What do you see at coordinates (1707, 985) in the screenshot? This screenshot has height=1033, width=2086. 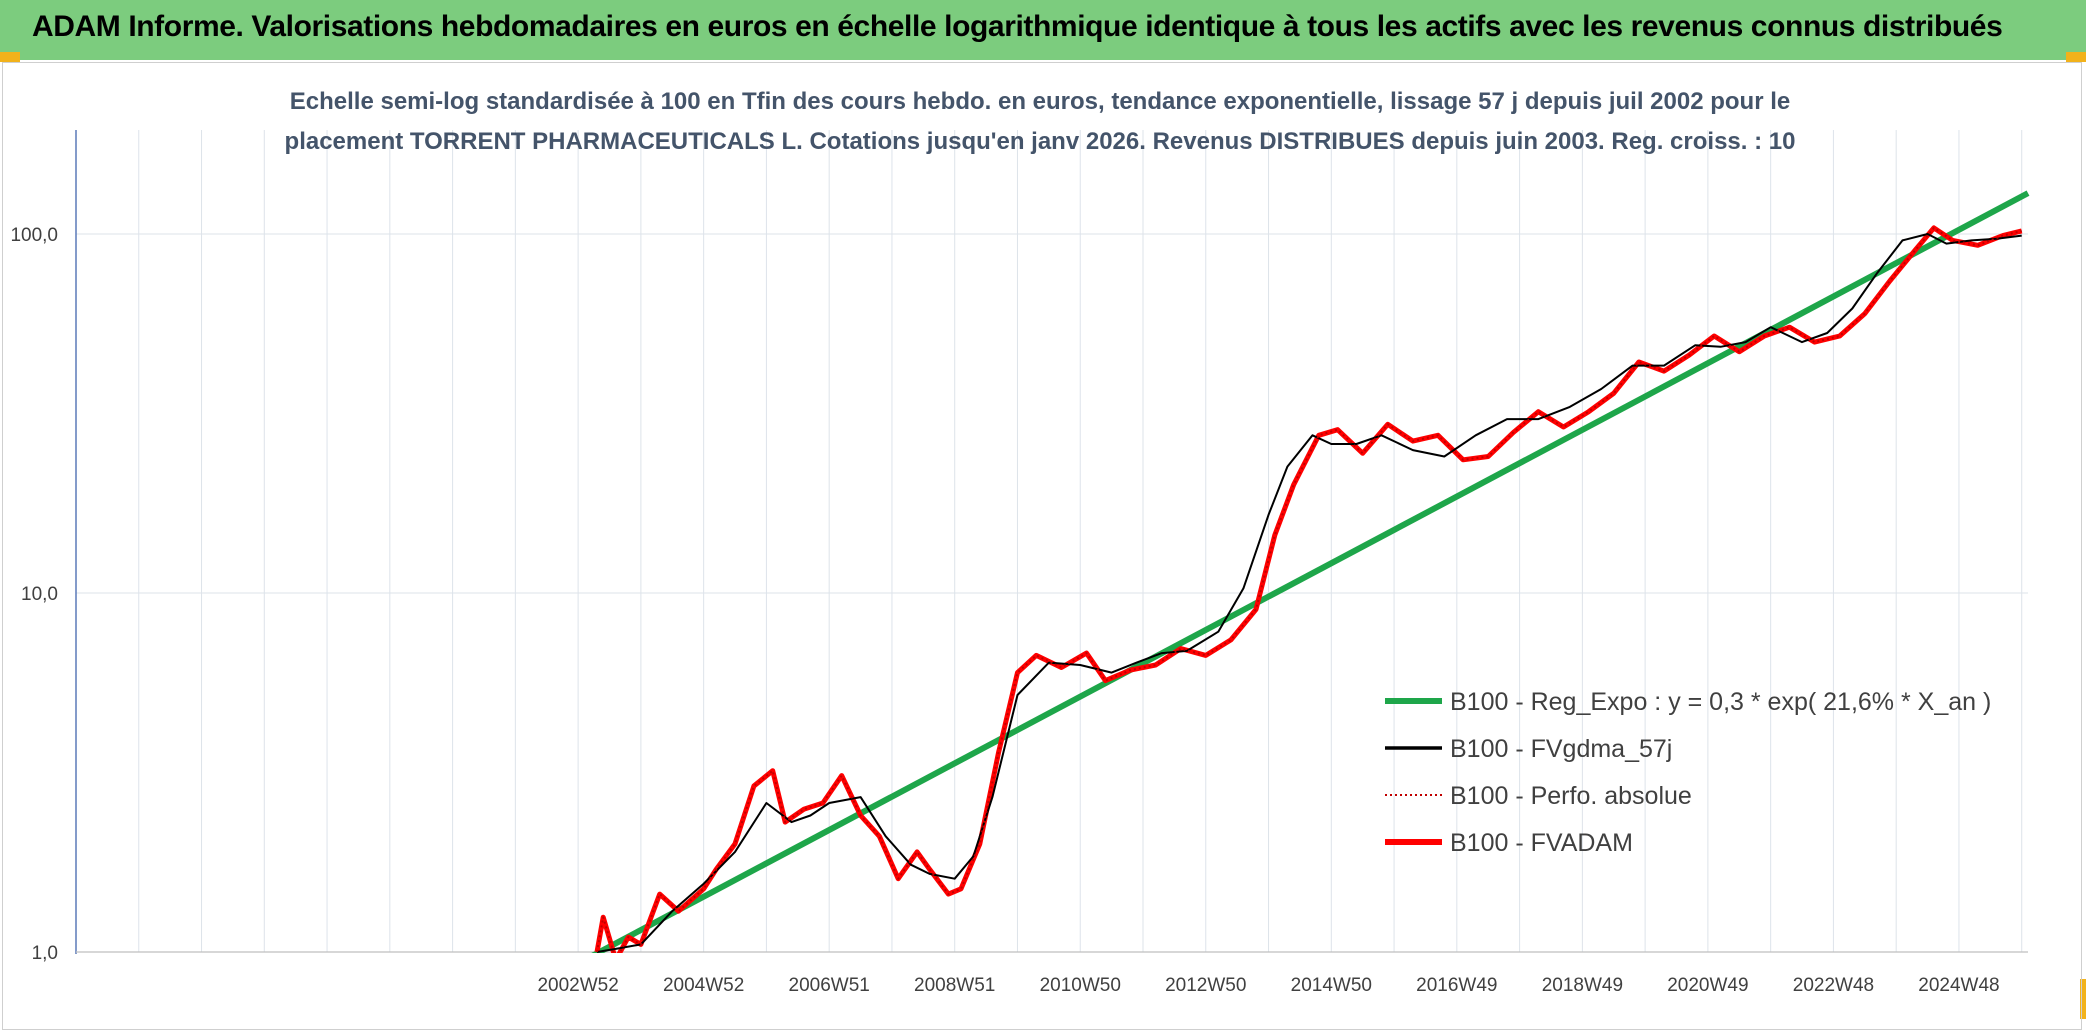 I see `x-tick-label: 2020W49` at bounding box center [1707, 985].